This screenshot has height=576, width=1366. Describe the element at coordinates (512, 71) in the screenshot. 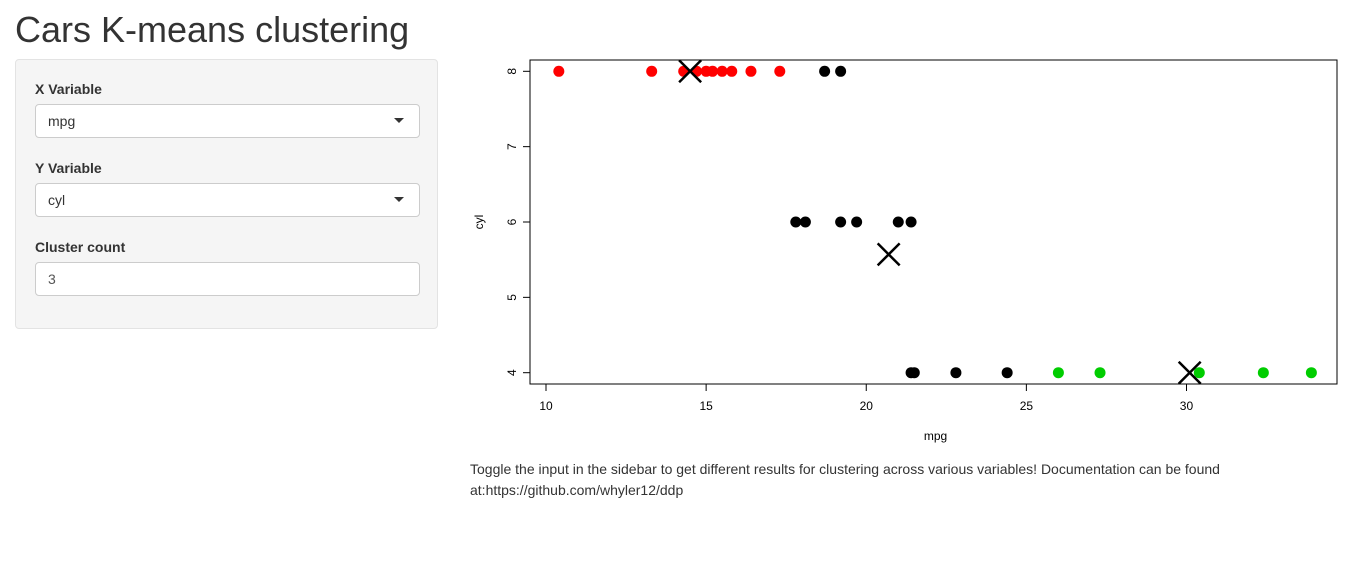

I see `y-tick-label: 8` at that location.